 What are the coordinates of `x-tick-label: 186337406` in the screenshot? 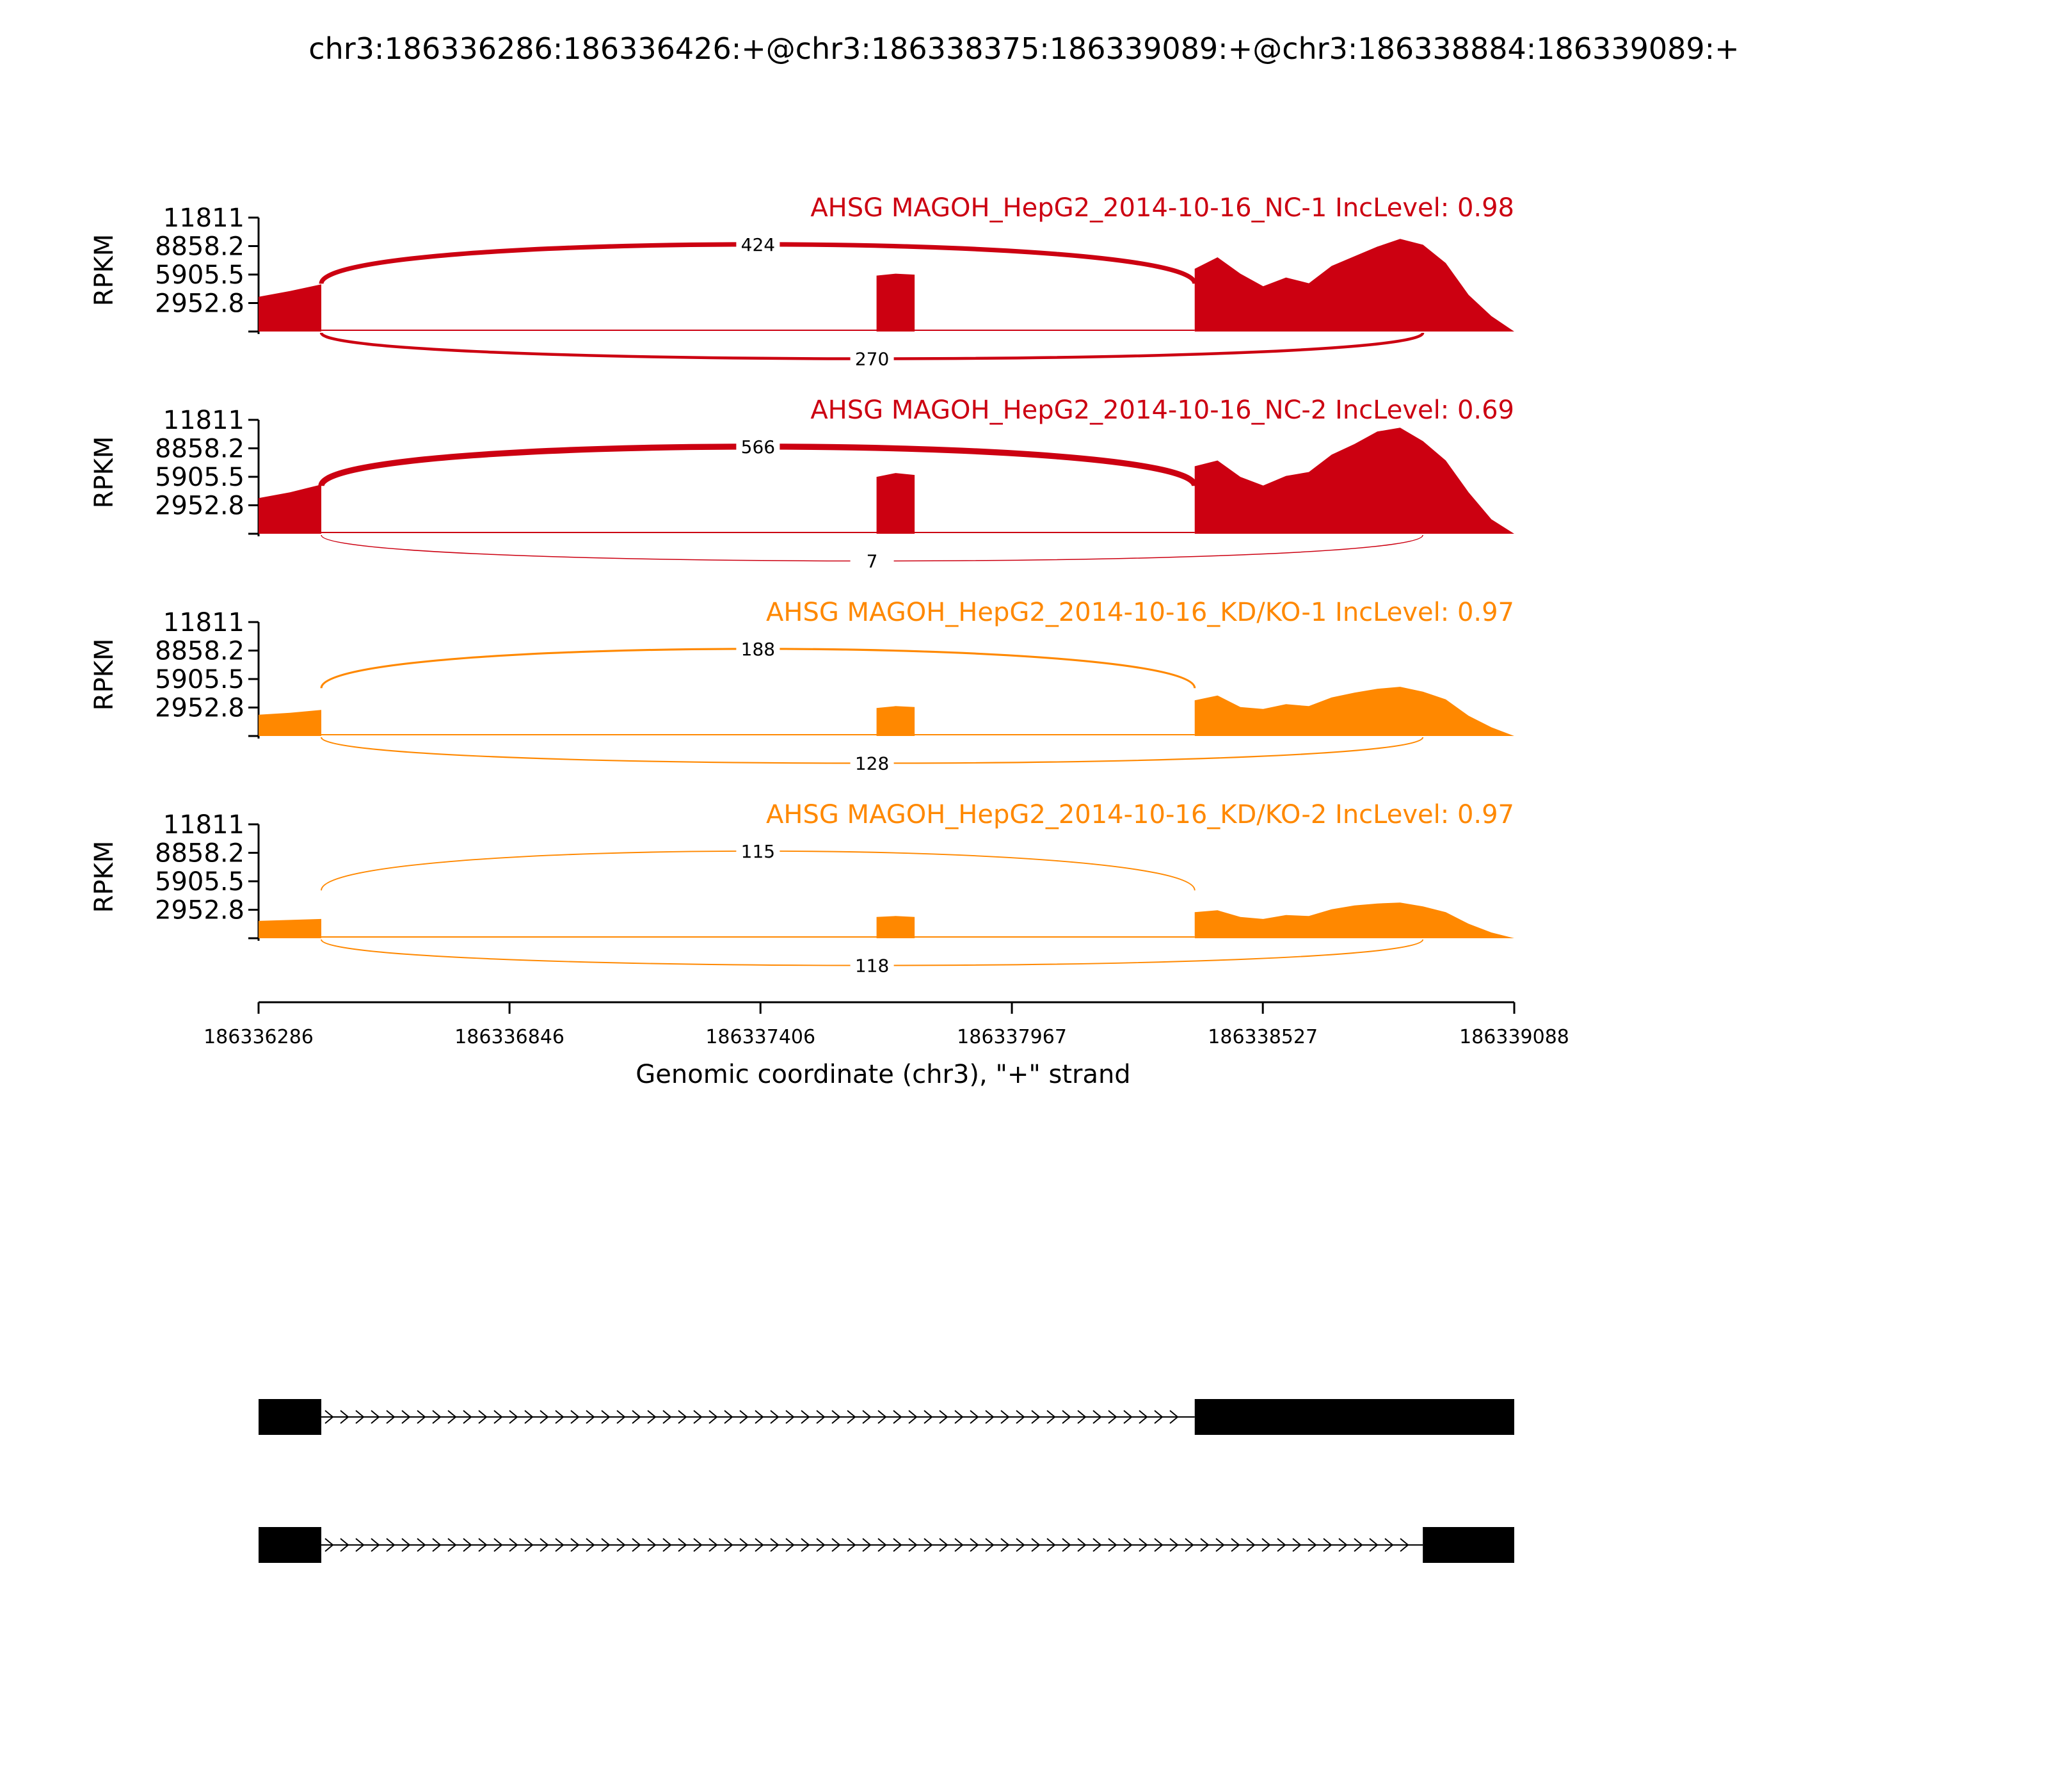 It's located at (760, 1037).